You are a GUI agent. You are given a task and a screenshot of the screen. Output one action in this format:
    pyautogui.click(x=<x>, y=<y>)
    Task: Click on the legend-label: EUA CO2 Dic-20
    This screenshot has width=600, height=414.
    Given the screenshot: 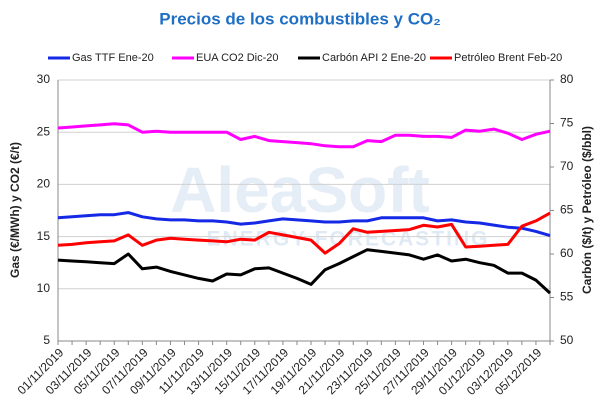 What is the action you would take?
    pyautogui.click(x=237, y=58)
    